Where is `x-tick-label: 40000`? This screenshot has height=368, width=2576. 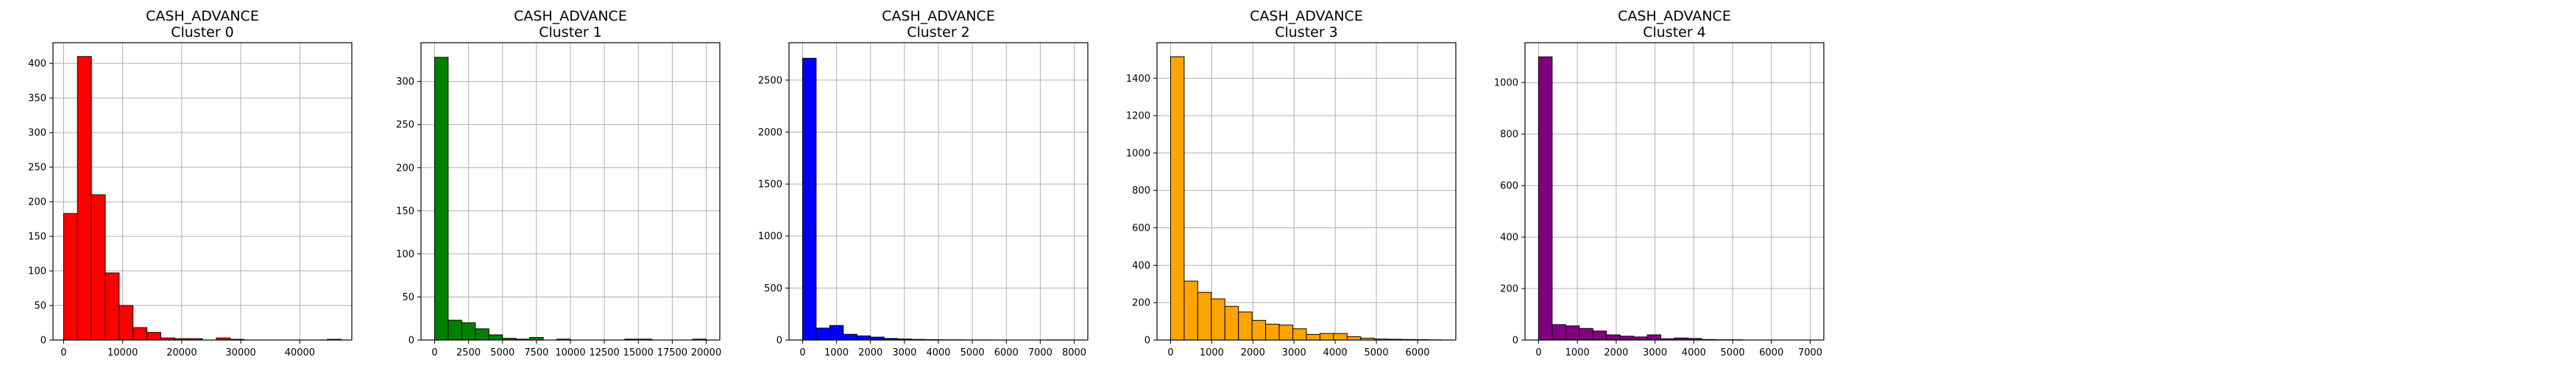 x-tick-label: 40000 is located at coordinates (300, 352).